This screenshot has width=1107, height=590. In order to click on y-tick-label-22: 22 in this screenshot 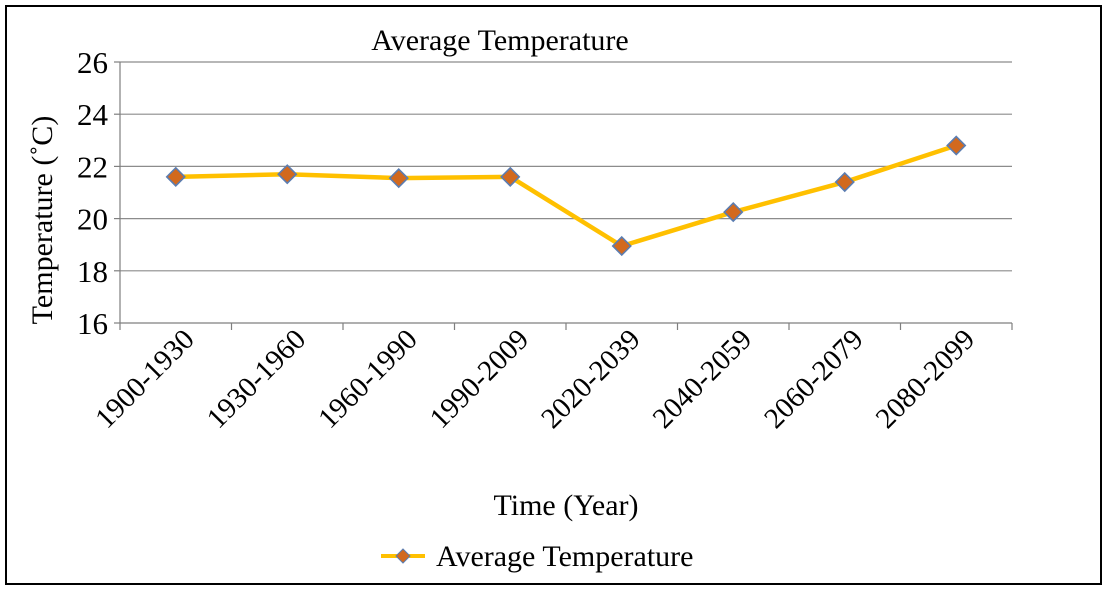, I will do `click(92, 166)`.